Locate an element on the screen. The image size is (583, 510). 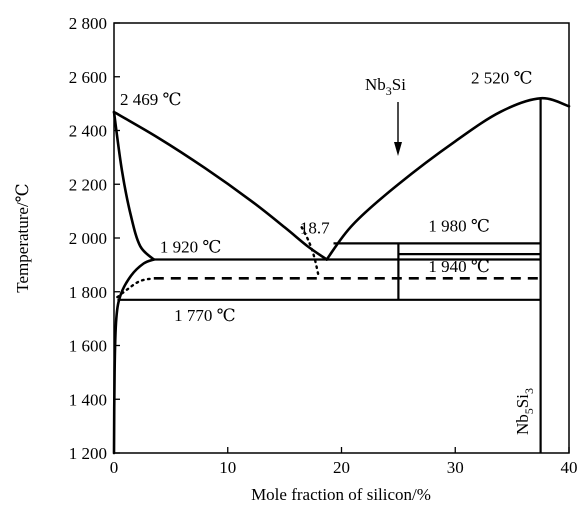
annotation-eutectic-temp: 1 920 ℃ is located at coordinates (191, 247).